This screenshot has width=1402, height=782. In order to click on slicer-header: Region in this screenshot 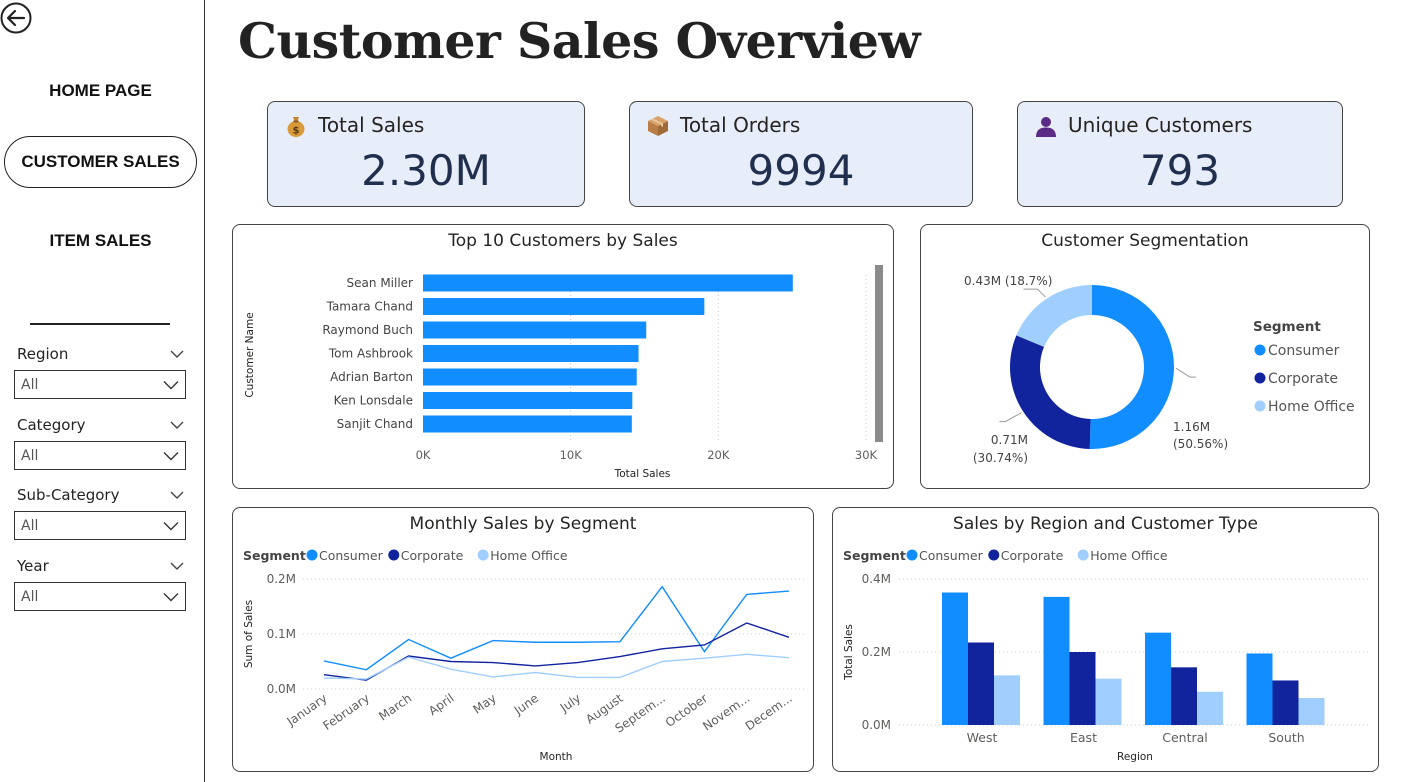, I will do `click(100, 354)`.